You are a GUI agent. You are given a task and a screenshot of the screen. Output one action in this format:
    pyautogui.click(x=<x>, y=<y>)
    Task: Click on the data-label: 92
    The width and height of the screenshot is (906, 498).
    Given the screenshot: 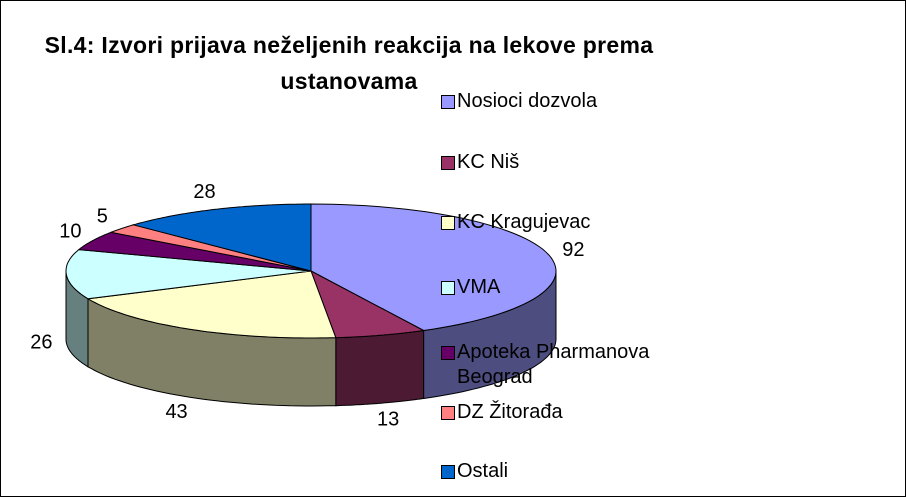 What is the action you would take?
    pyautogui.click(x=573, y=250)
    